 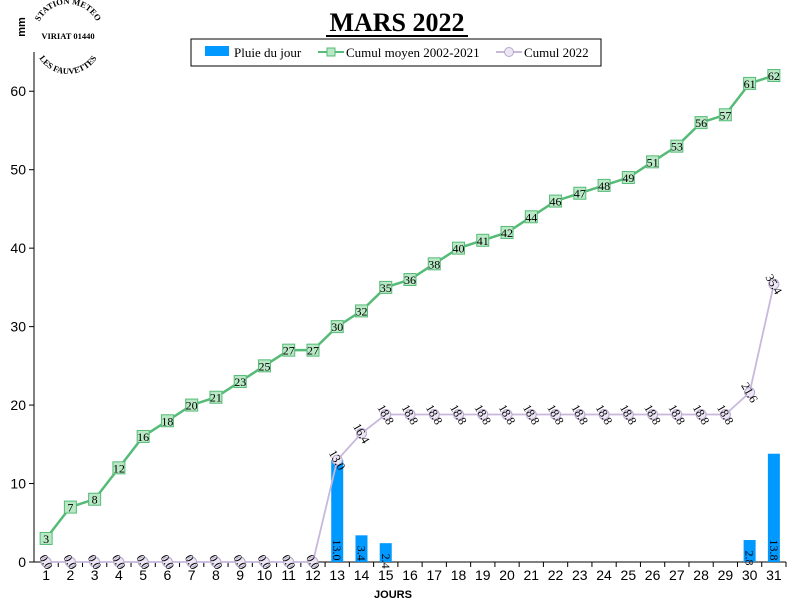 What do you see at coordinates (67, 11) in the screenshot?
I see `logo-line-1: STATION METEO` at bounding box center [67, 11].